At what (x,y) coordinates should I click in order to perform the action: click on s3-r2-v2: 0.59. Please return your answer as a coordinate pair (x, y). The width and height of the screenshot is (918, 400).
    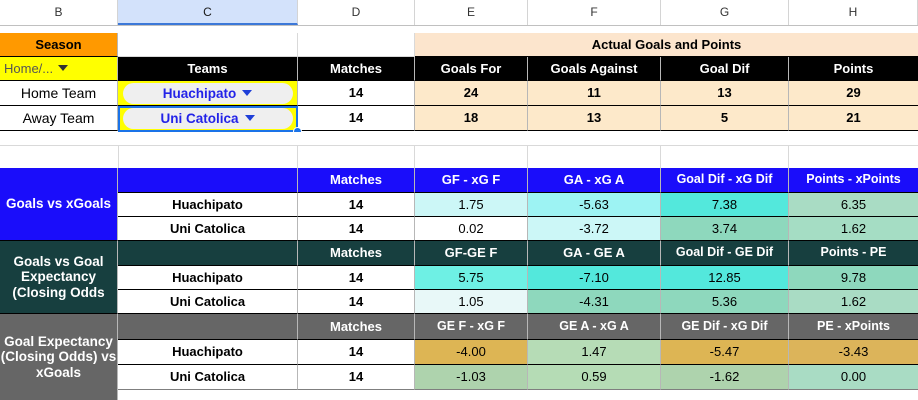
    Looking at the image, I should click on (594, 377).